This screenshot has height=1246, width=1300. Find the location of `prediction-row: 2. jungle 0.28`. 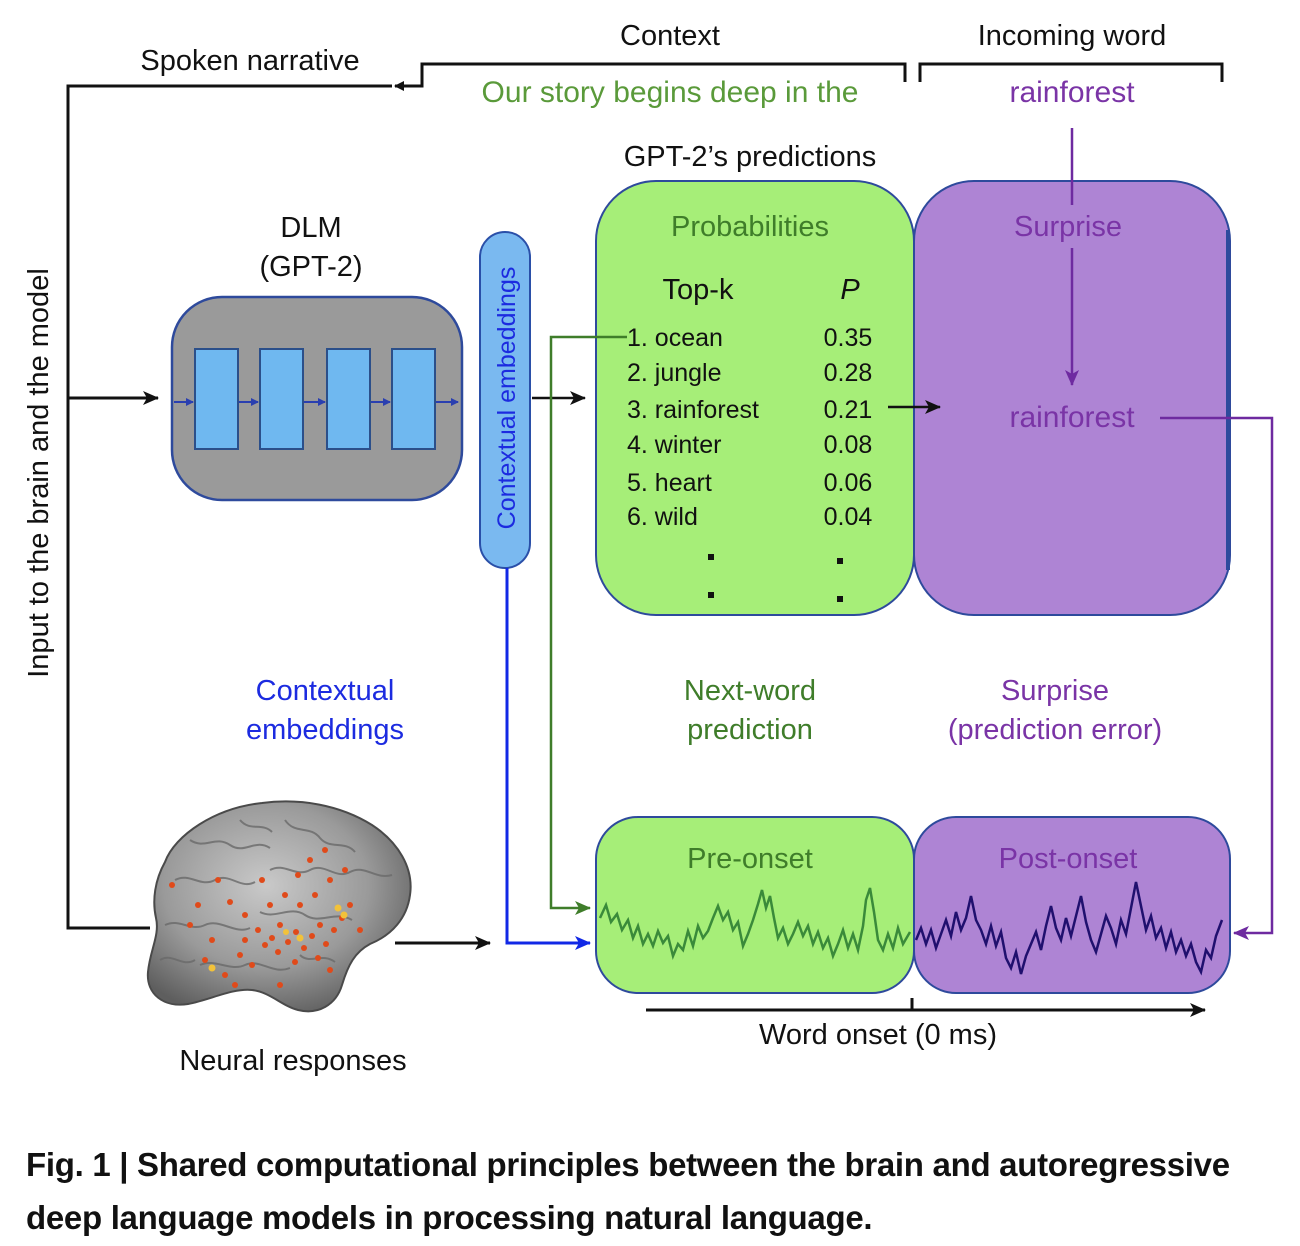

prediction-row: 2. jungle 0.28 is located at coordinates (749, 373).